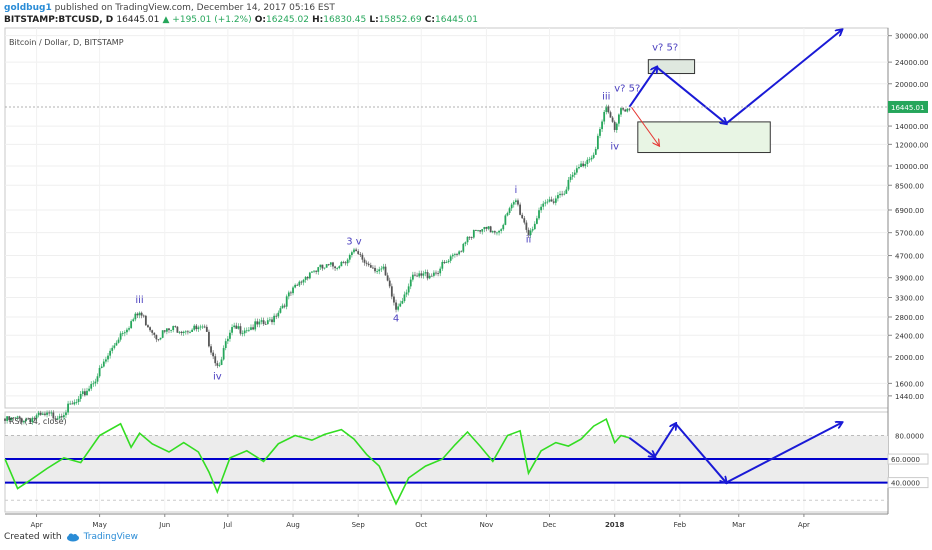 Image resolution: width=932 pixels, height=550 pixels. I want to click on wave-label: 3 v, so click(354, 242).